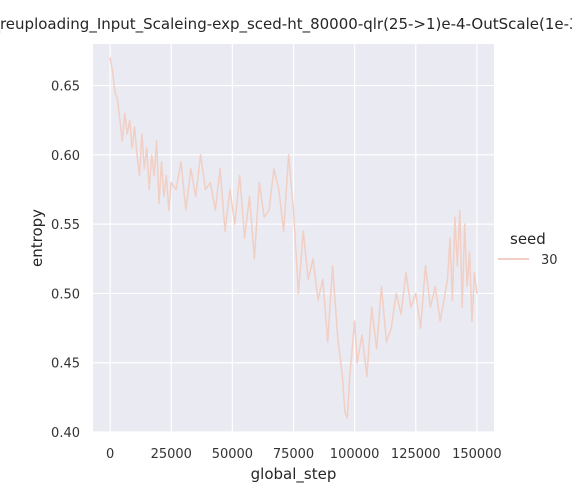  I want to click on x-tick-label: 125000, so click(416, 454).